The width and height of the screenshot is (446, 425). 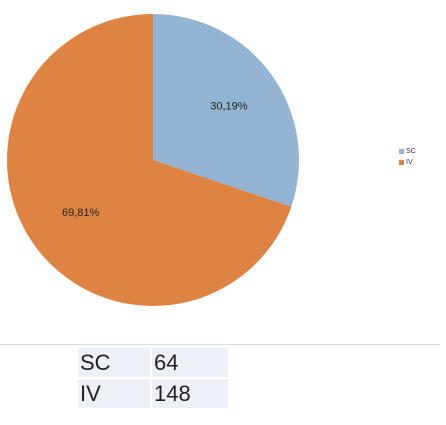 What do you see at coordinates (411, 151) in the screenshot?
I see `legend-label-sc: SC` at bounding box center [411, 151].